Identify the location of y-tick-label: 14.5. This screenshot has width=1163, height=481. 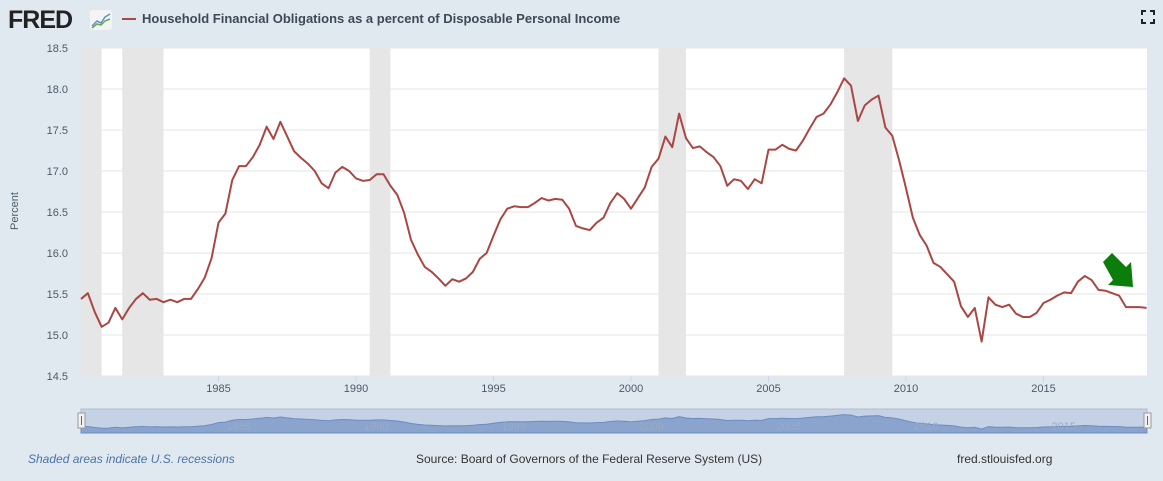
(57, 377).